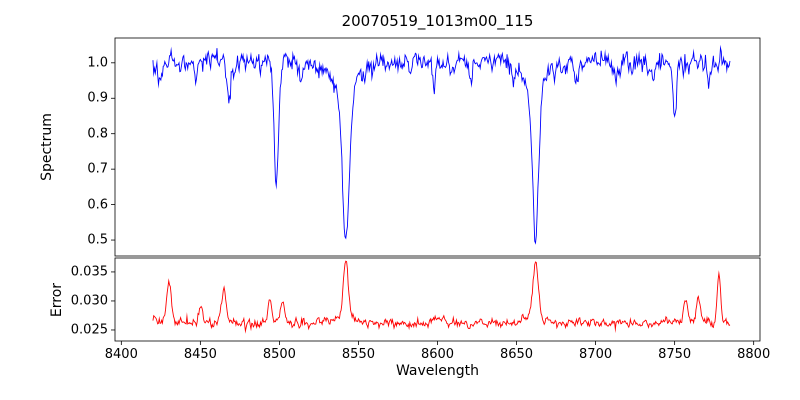 This screenshot has width=800, height=400. What do you see at coordinates (89, 272) in the screenshot?
I see `y-tick-label: 0.035` at bounding box center [89, 272].